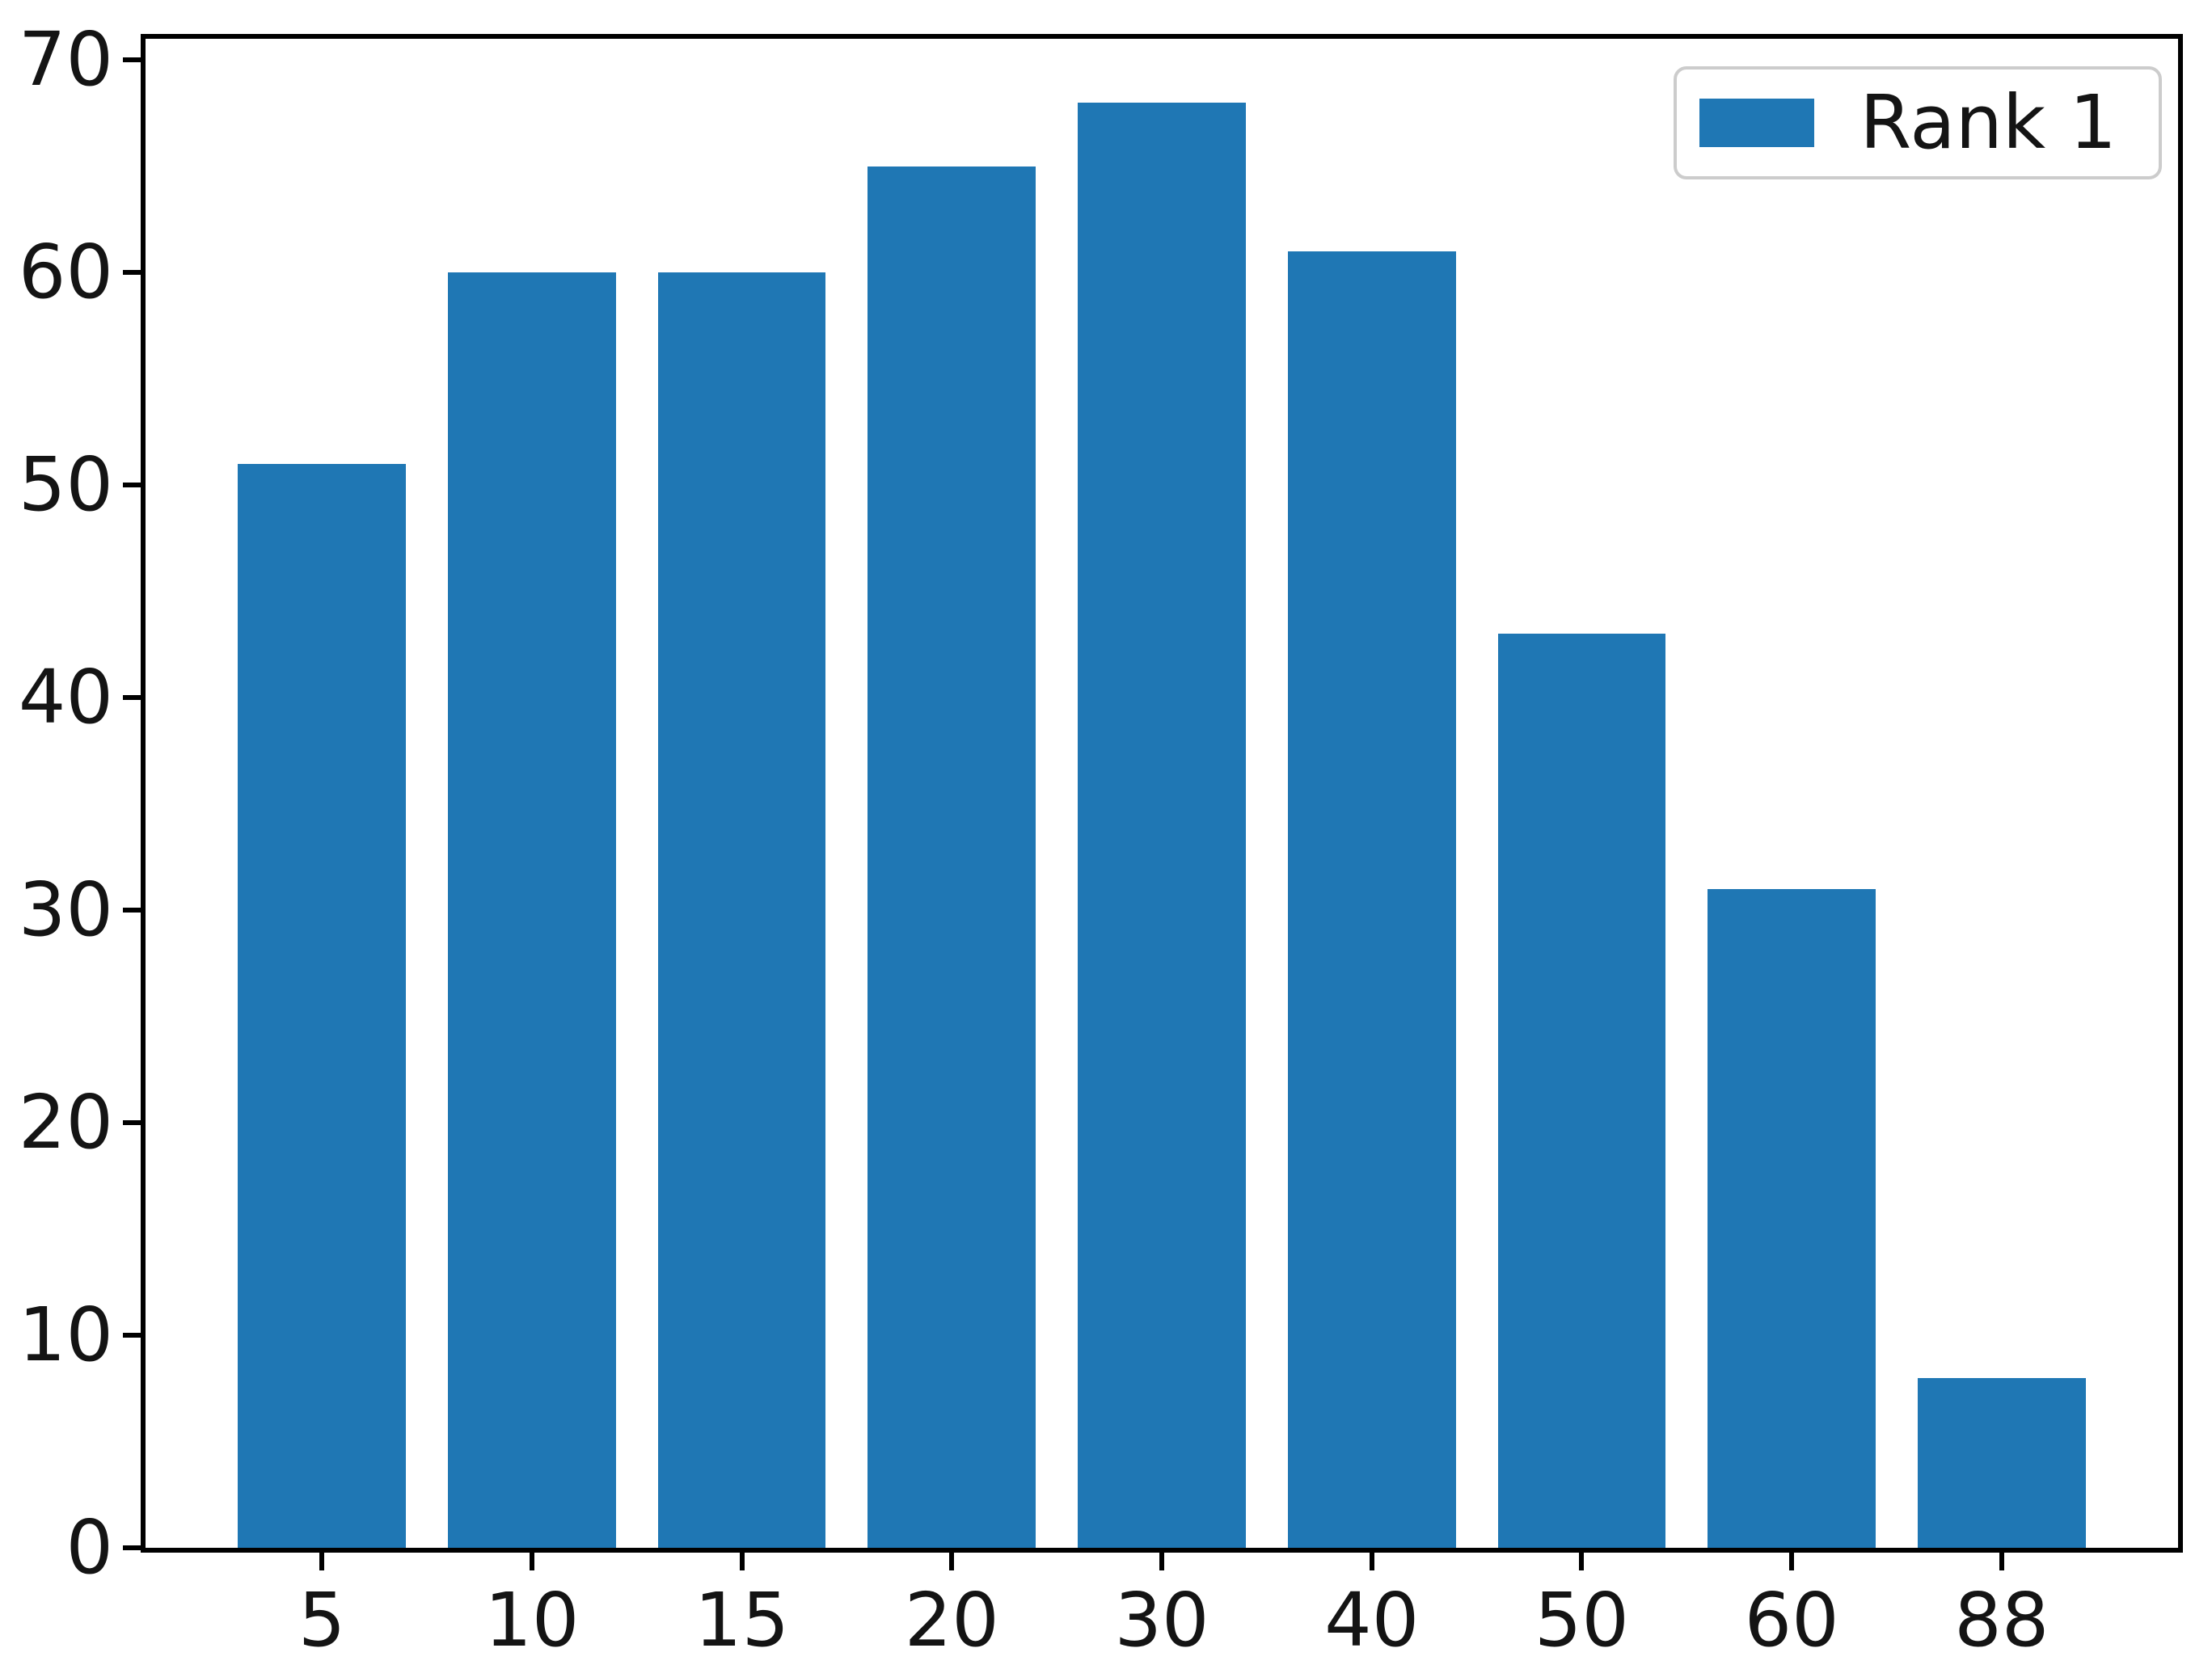  Describe the element at coordinates (89, 1548) in the screenshot. I see `y-tick-label: 0` at that location.